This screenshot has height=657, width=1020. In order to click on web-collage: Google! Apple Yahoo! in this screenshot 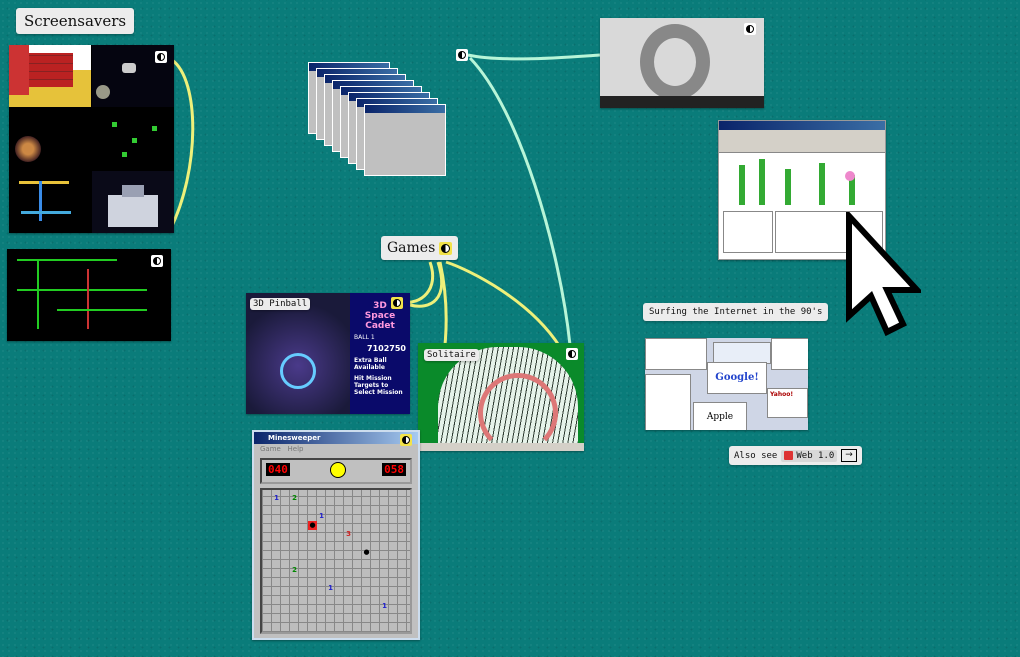, I will do `click(726, 384)`.